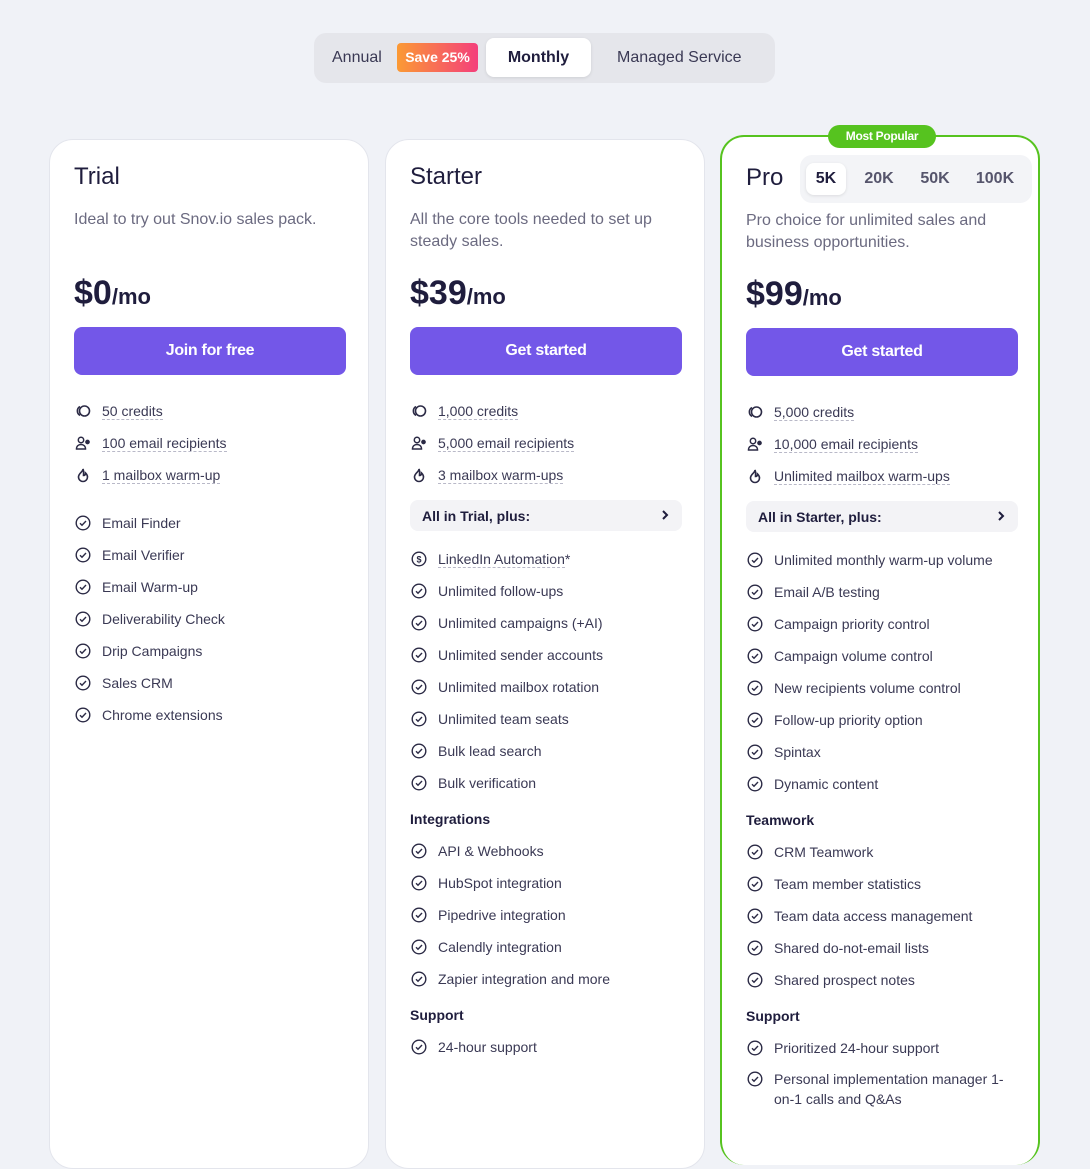  I want to click on tier-20k: 20K, so click(879, 178).